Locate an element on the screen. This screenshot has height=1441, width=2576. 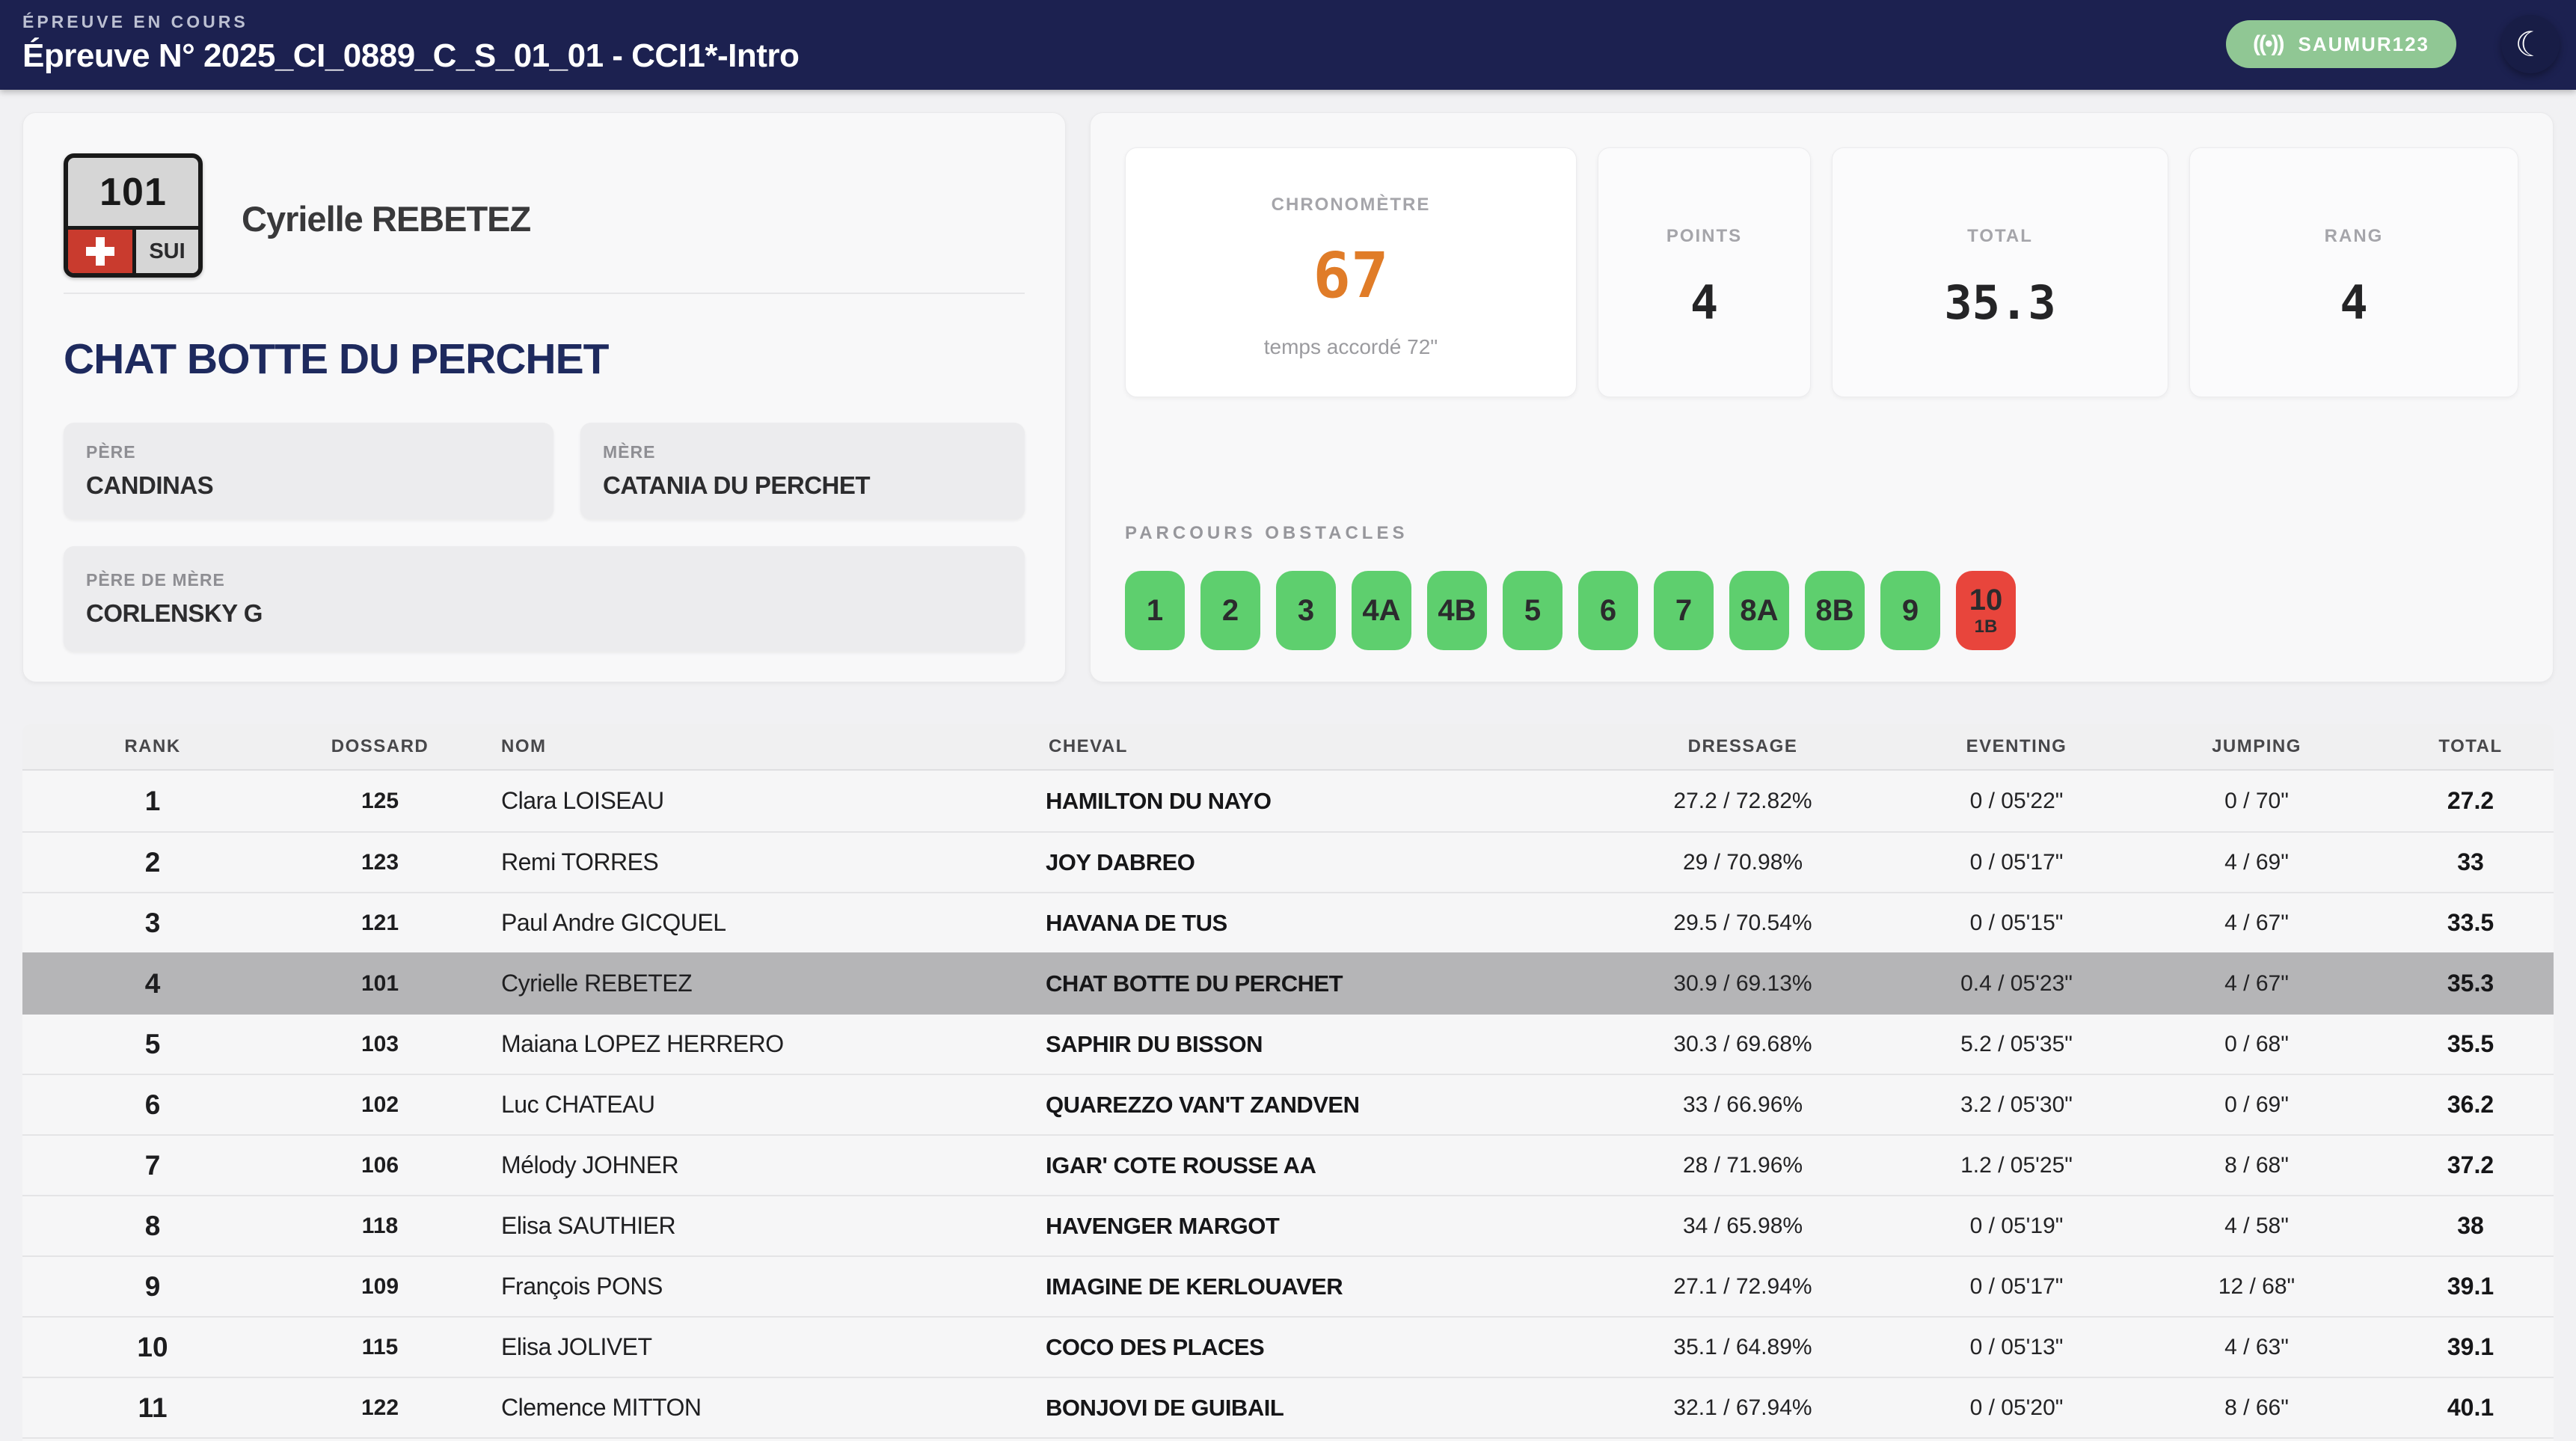
cell-jumping: 0 / 70" is located at coordinates (2256, 800).